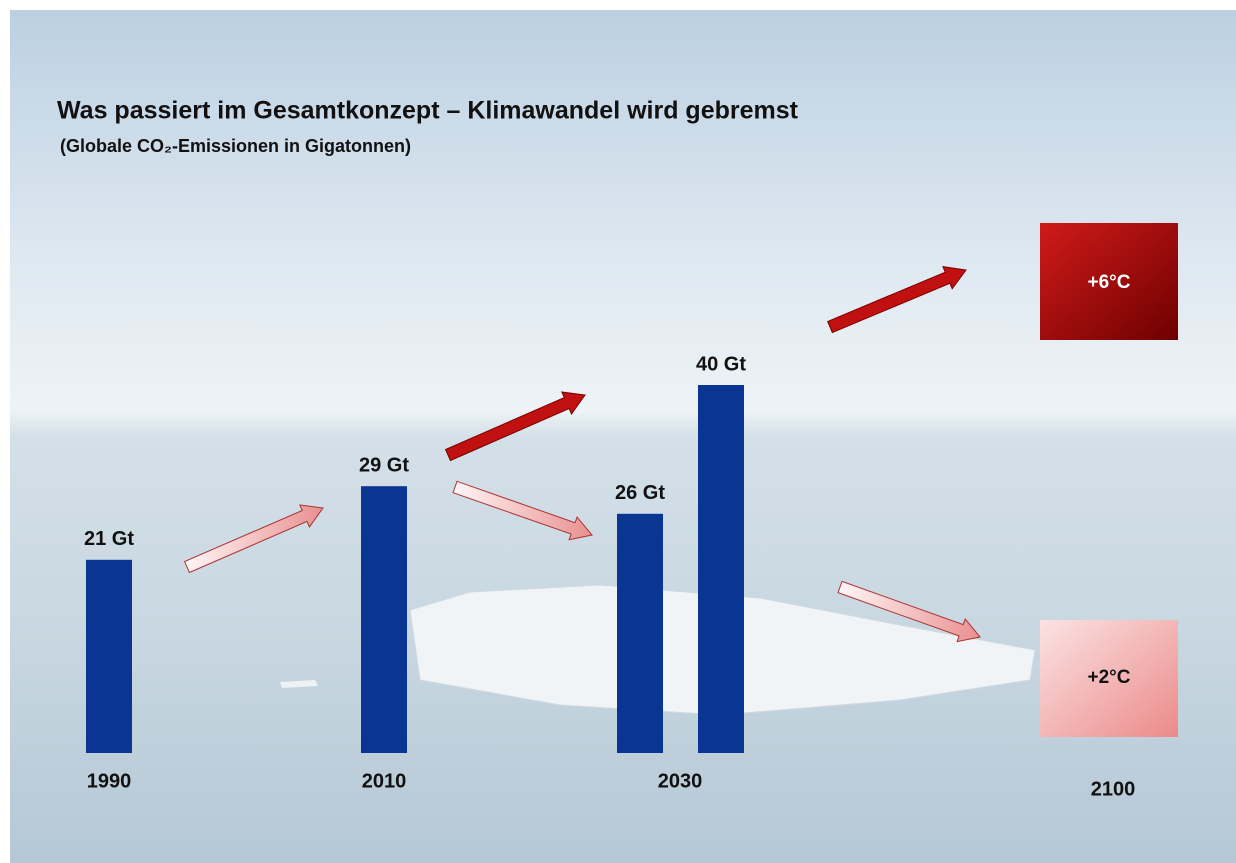 This screenshot has width=1236, height=863. I want to click on value-label: 29 Gt, so click(384, 465).